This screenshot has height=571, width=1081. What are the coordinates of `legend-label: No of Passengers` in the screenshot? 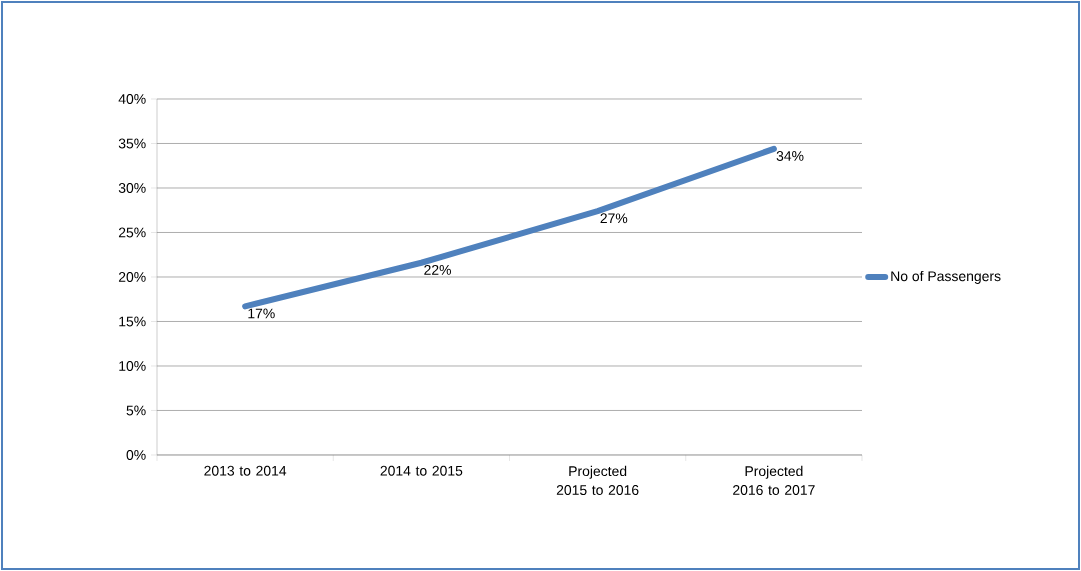 It's located at (946, 277).